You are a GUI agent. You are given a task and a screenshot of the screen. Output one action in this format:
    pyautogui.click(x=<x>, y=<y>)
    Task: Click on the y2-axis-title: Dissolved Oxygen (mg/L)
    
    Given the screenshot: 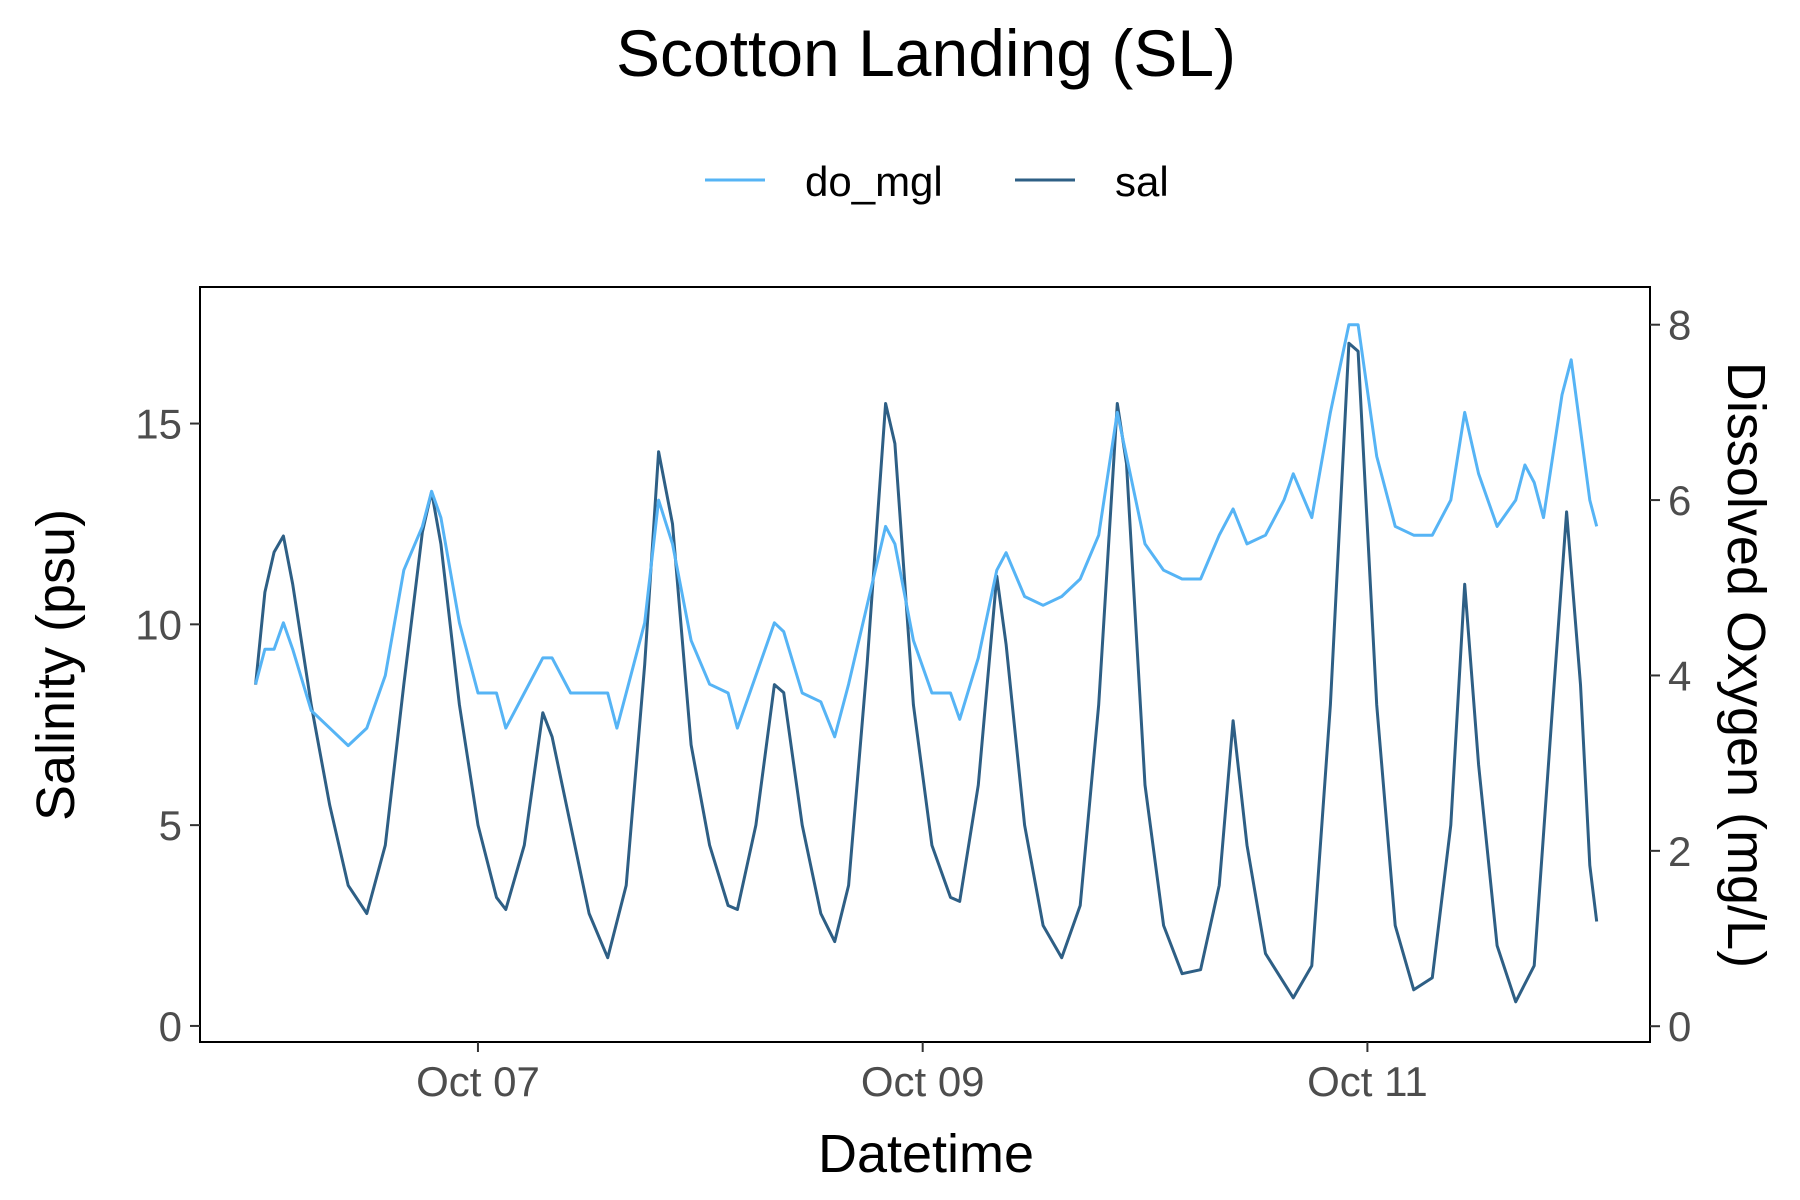 What is the action you would take?
    pyautogui.click(x=1746, y=665)
    